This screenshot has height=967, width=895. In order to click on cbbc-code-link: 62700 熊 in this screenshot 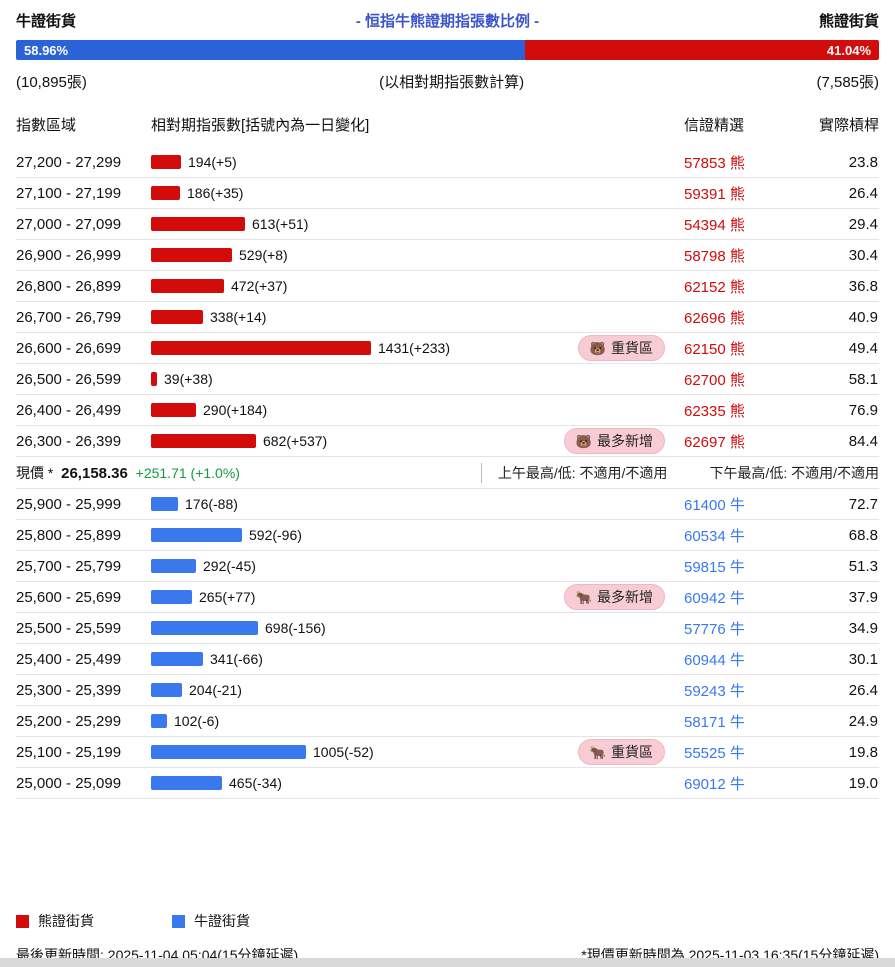, I will do `click(714, 380)`.